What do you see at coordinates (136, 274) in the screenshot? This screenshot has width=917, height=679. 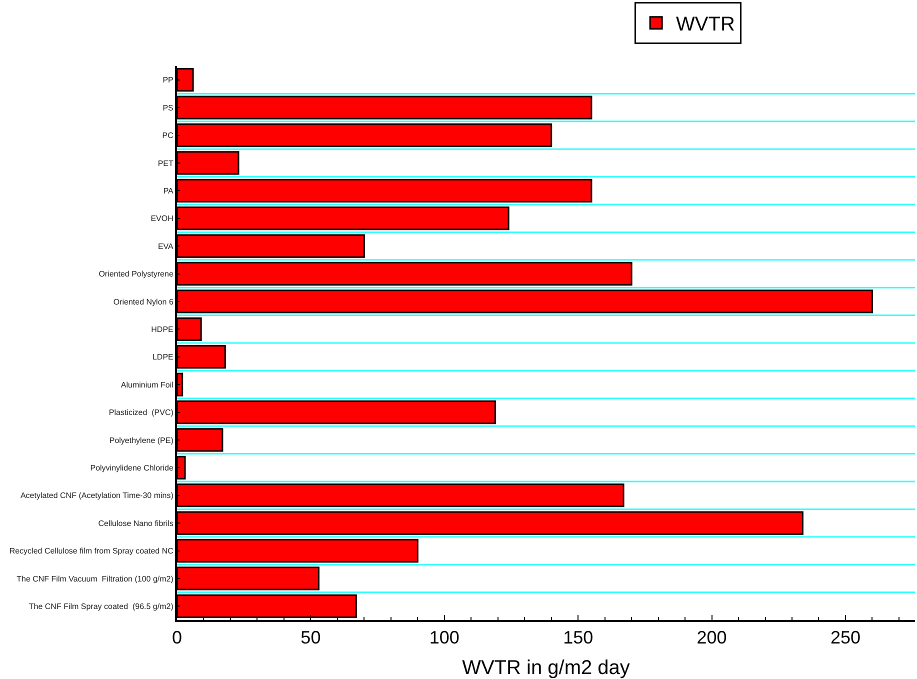 I see `y-tick-label: Oriented Polystyrene` at bounding box center [136, 274].